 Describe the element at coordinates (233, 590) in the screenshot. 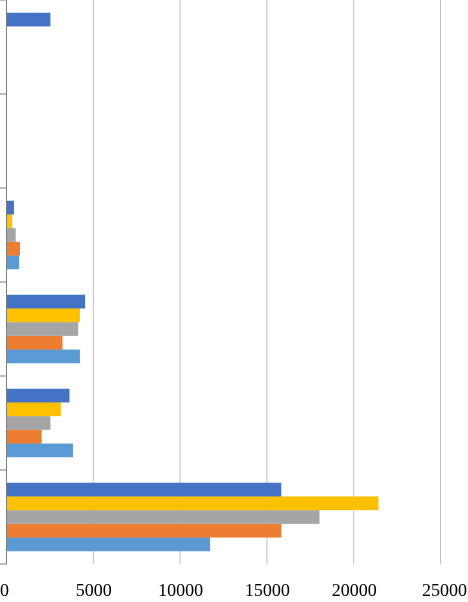

I see `x-axis-tick-labels: 0 5000 10000 15000 20000 25000` at that location.